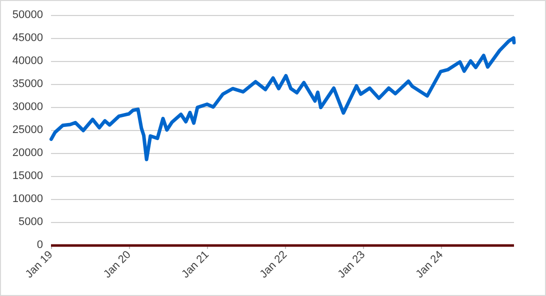 The image size is (546, 296). What do you see at coordinates (27, 15) in the screenshot?
I see `y-tick-label: 50000` at bounding box center [27, 15].